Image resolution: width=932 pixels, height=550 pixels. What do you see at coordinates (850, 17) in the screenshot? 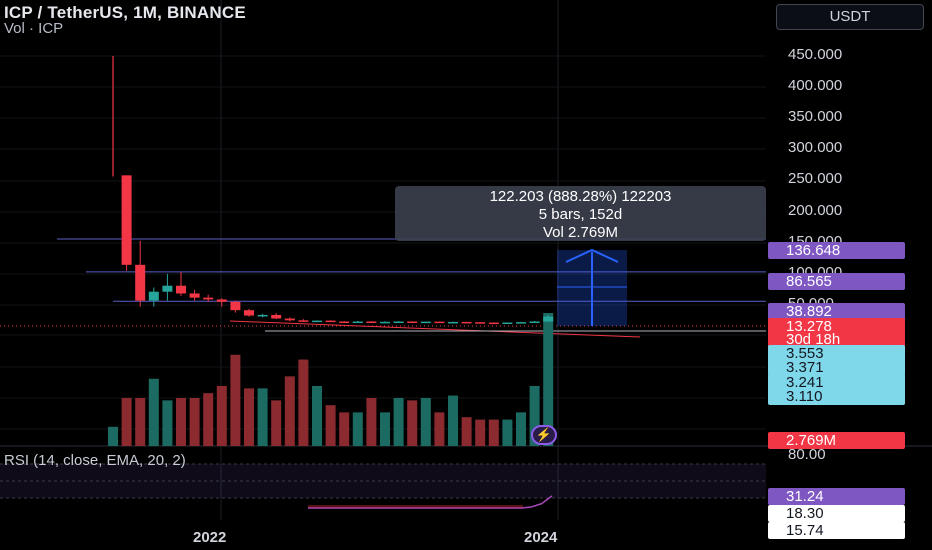
I see `currency-button: USDT` at bounding box center [850, 17].